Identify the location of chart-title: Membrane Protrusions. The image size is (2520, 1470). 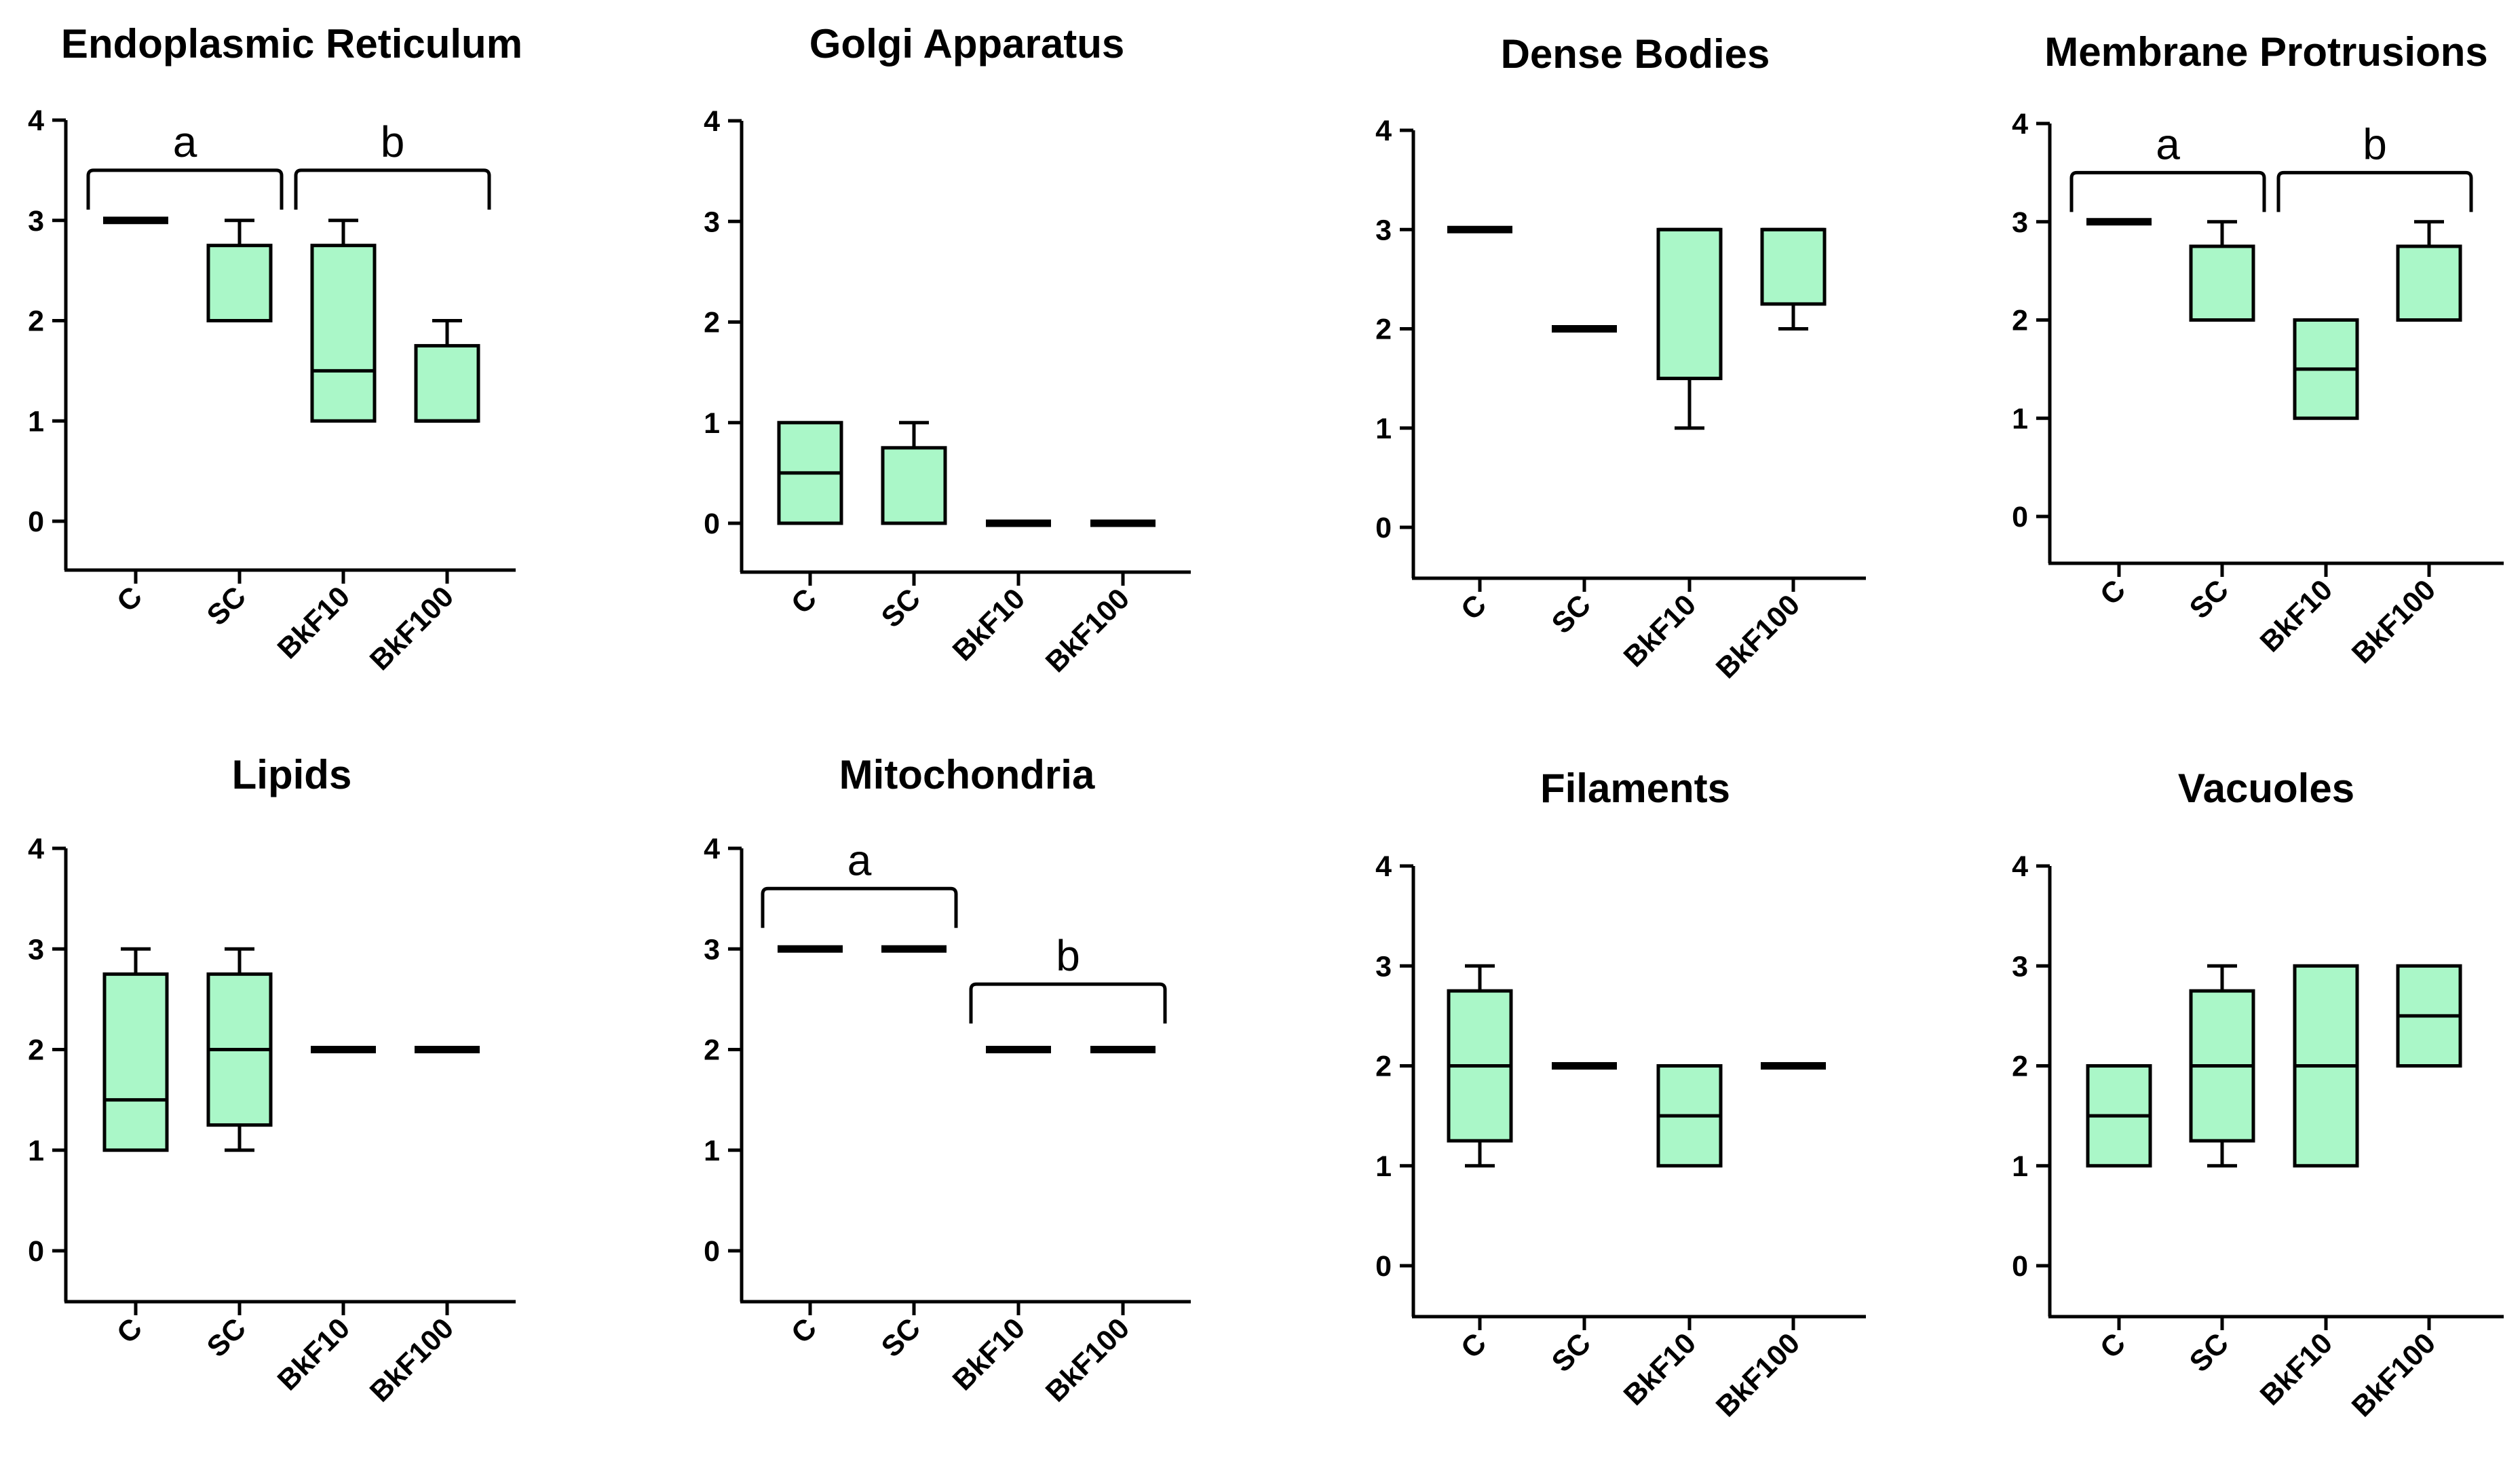
(2265, 52).